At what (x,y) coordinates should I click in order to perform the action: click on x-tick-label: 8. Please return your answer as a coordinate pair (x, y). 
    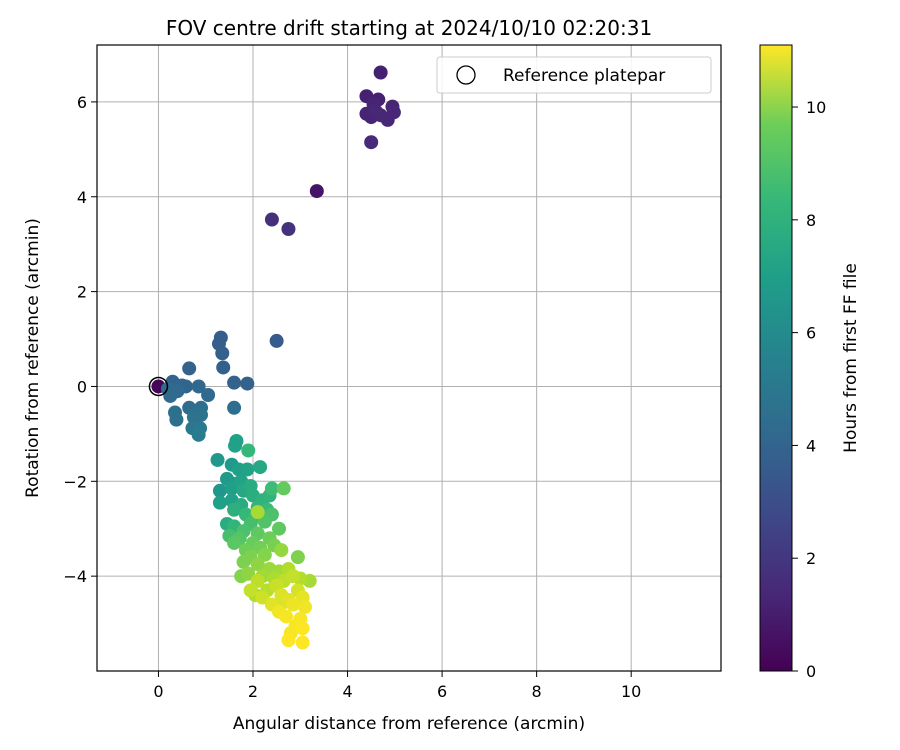
    Looking at the image, I should click on (537, 691).